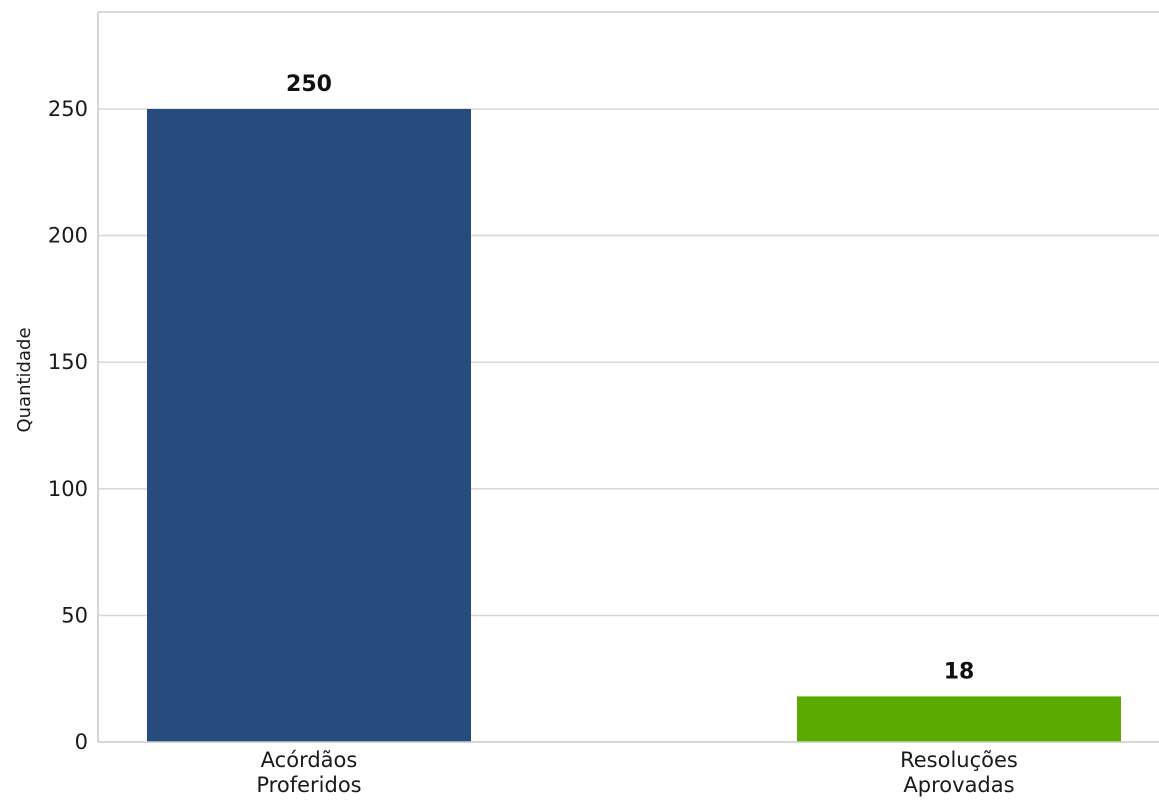 This screenshot has height=801, width=1159. Describe the element at coordinates (959, 671) in the screenshot. I see `bar-value-label-1: 18` at that location.